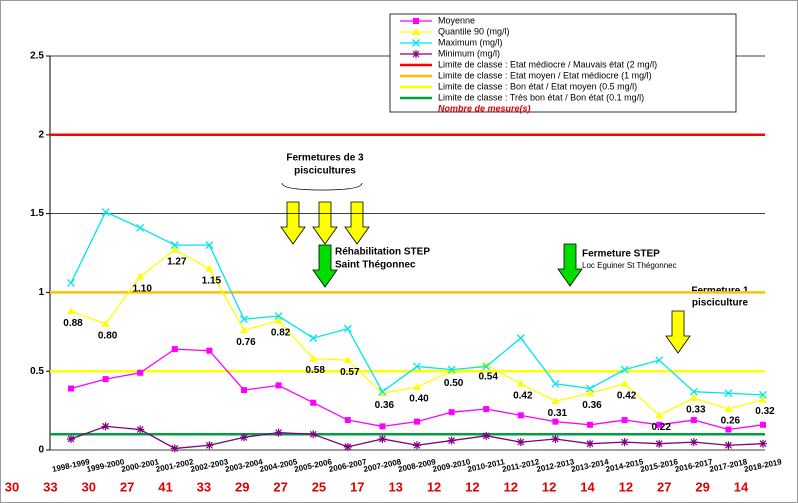 The width and height of the screenshot is (798, 503). What do you see at coordinates (469, 53) in the screenshot?
I see `legend-label: Minimum (mg/l)` at bounding box center [469, 53].